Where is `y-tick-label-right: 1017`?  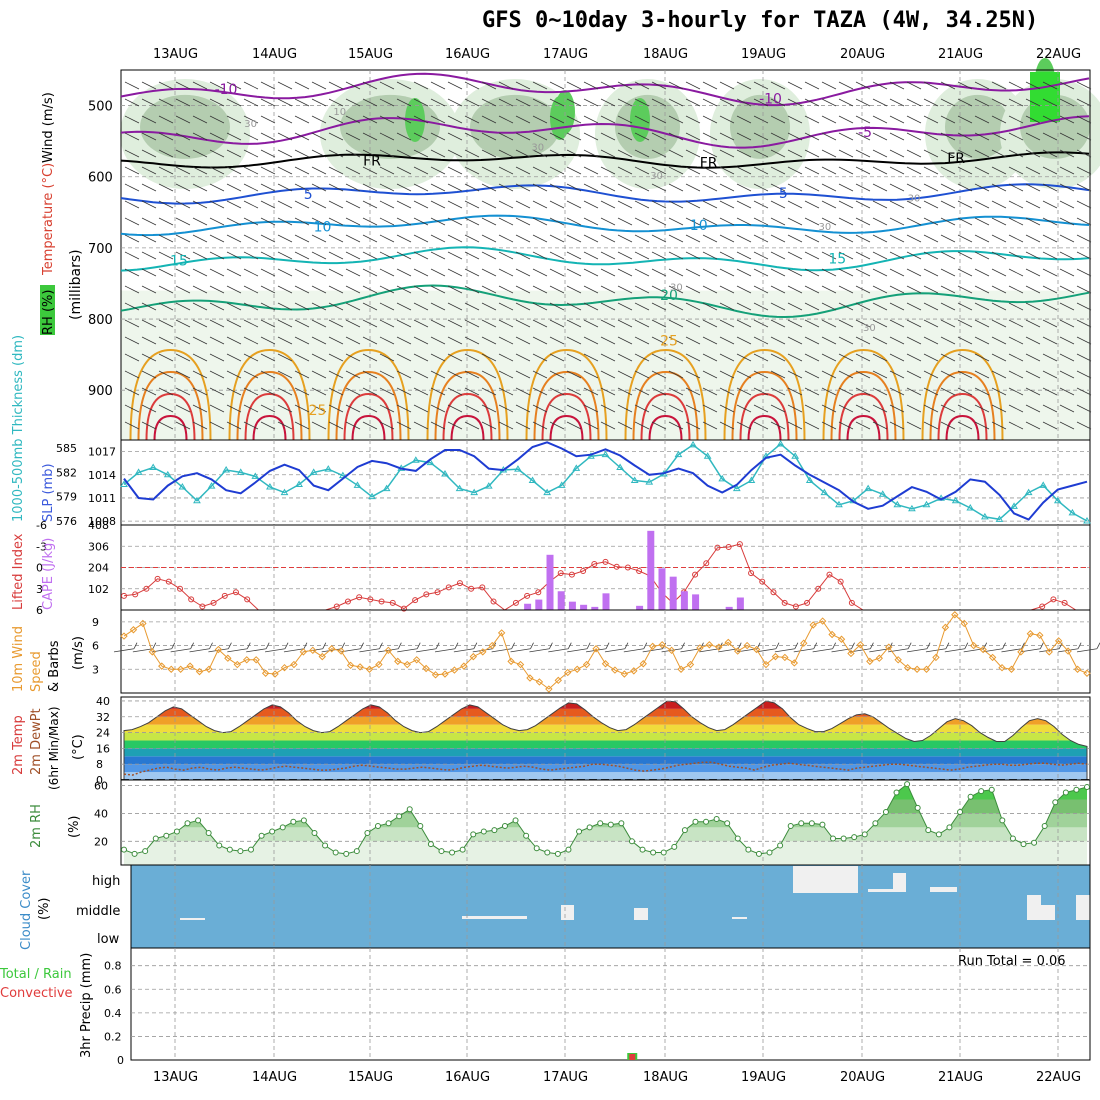 y-tick-label-right: 1017 is located at coordinates (102, 452).